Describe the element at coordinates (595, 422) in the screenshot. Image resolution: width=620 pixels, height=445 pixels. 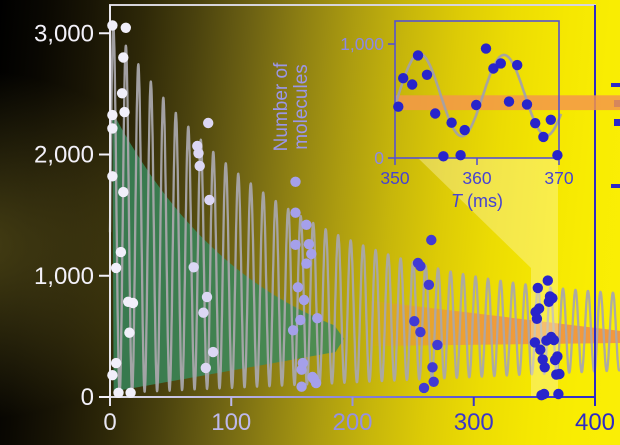
I see `x-tick-label: 400` at that location.